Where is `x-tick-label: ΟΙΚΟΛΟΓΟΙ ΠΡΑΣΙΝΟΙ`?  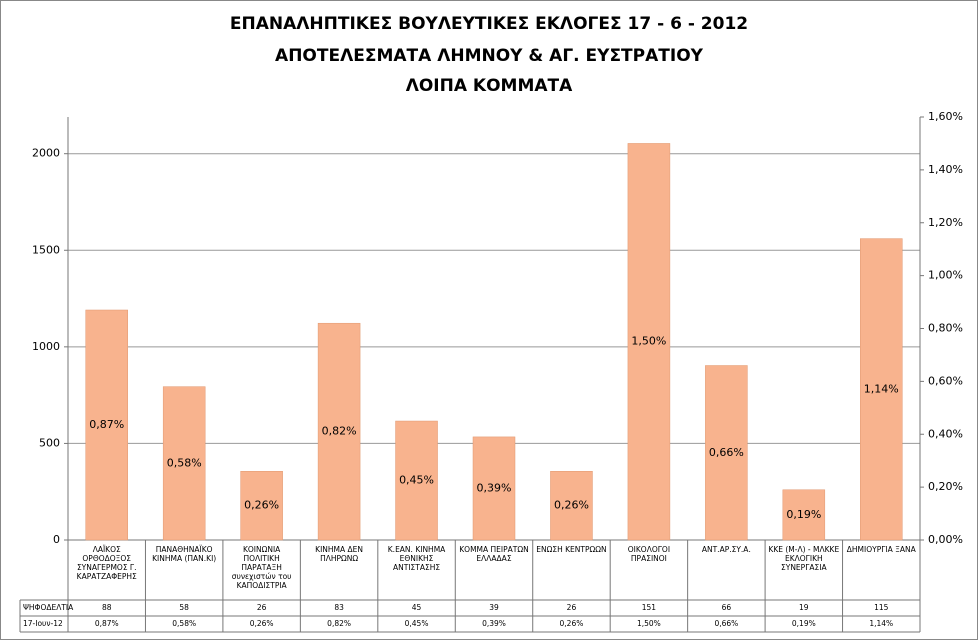
x-tick-label: ΟΙΚΟΛΟΓΟΙ ΠΡΑΣΙΝΟΙ is located at coordinates (649, 554).